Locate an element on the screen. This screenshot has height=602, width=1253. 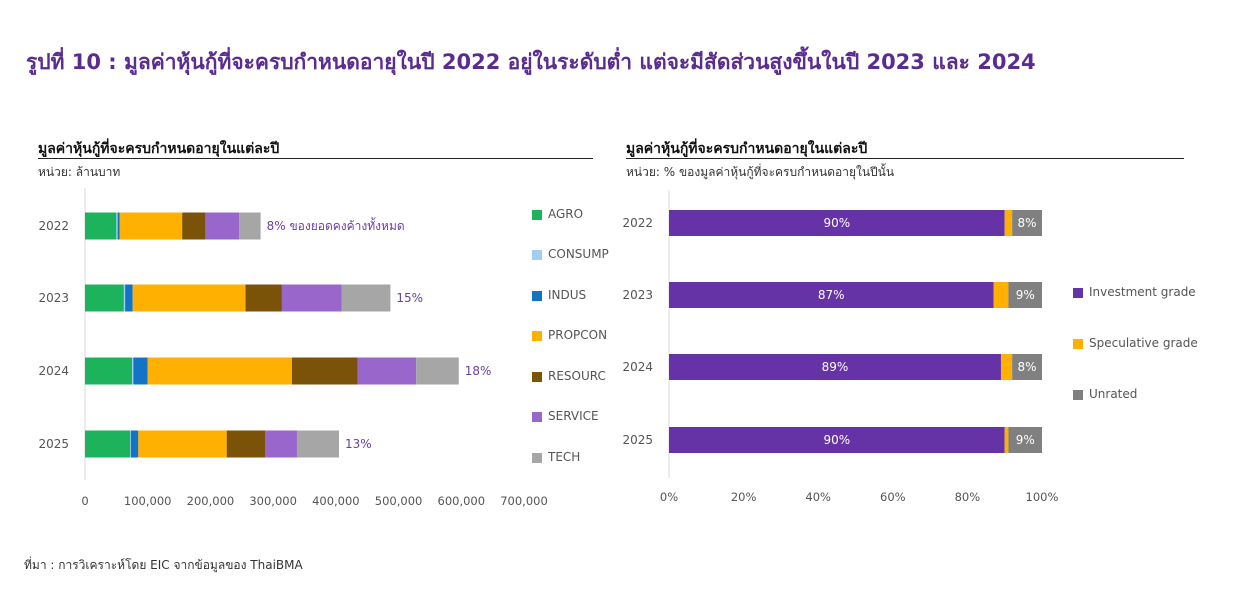
right-bar-speculative-grade-2024 is located at coordinates (1006, 367).